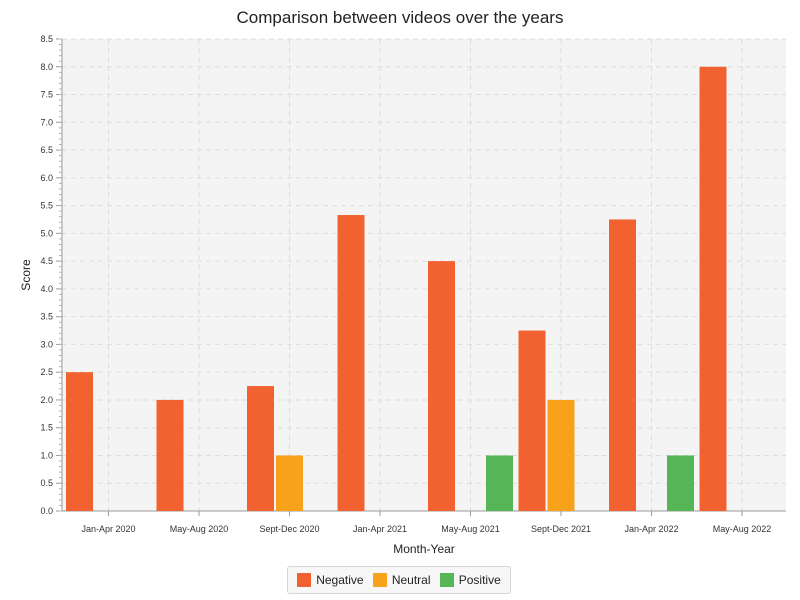  What do you see at coordinates (46, 178) in the screenshot?
I see `y-tick-label: 6.0` at bounding box center [46, 178].